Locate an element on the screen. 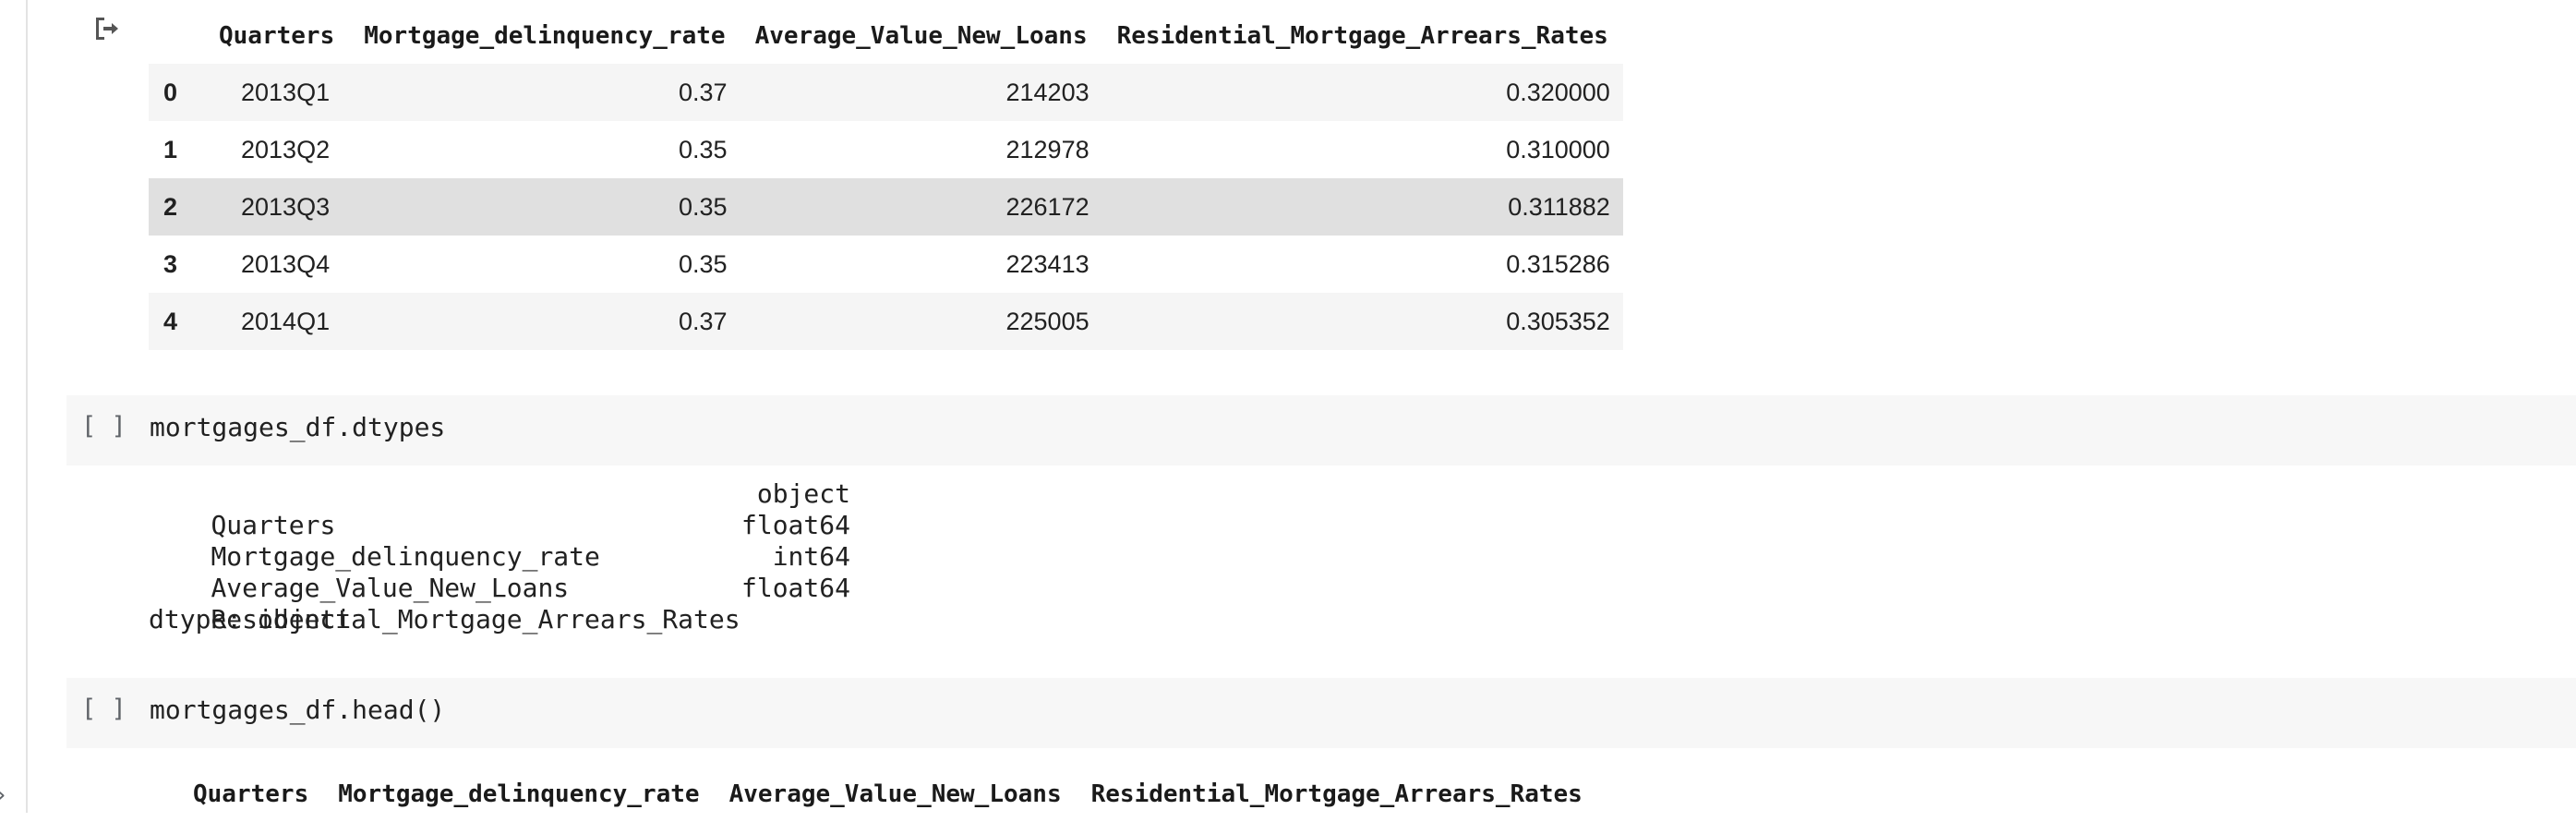 The width and height of the screenshot is (2576, 822). output-redirect-icon is located at coordinates (106, 28).